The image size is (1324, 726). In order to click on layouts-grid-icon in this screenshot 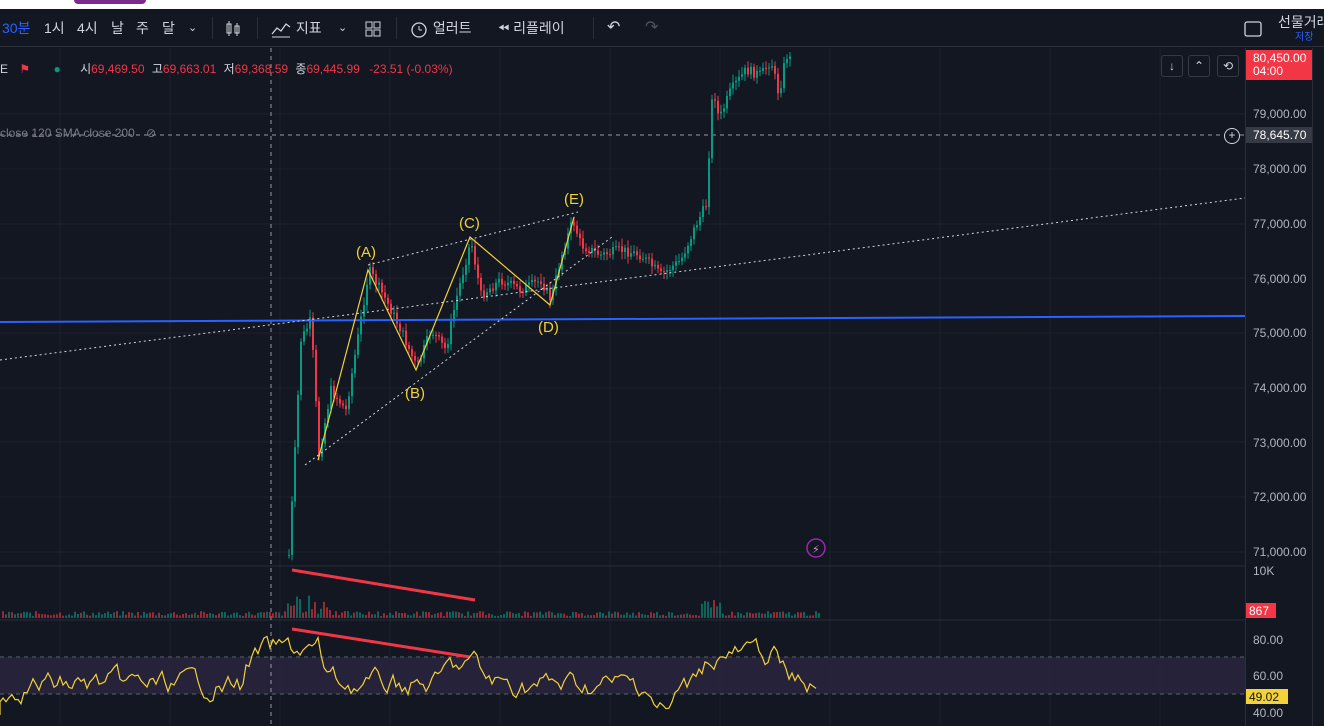, I will do `click(373, 28)`.